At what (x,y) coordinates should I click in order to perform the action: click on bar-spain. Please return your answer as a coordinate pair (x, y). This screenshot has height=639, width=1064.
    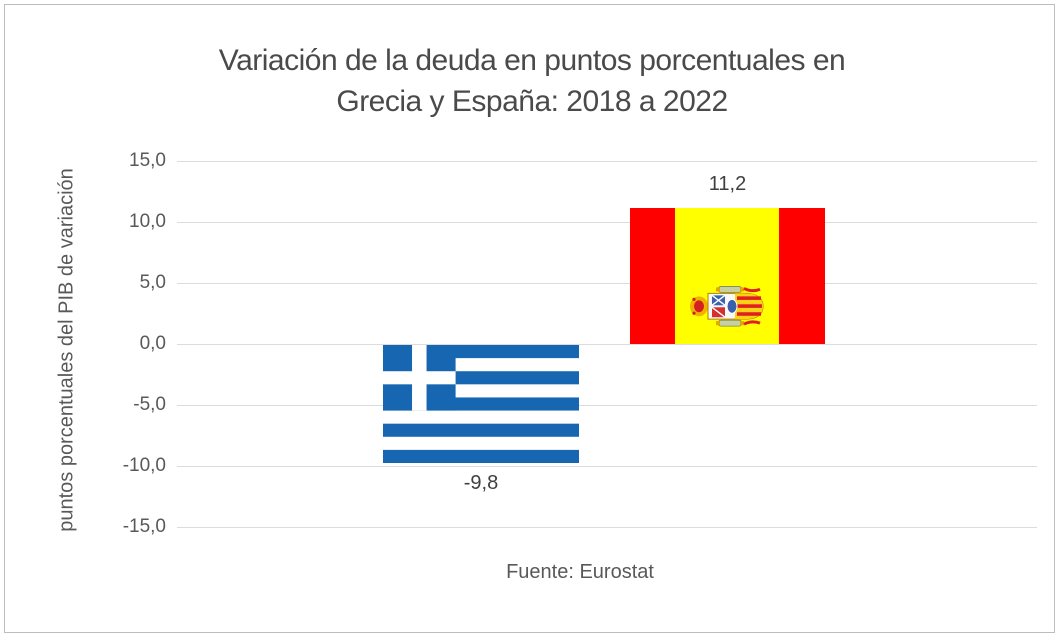
    Looking at the image, I should click on (727, 276).